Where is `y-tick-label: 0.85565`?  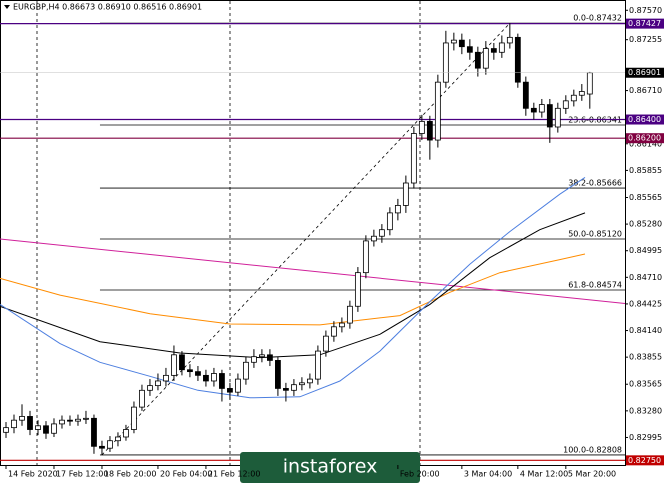
y-tick-label: 0.85565 is located at coordinates (645, 197).